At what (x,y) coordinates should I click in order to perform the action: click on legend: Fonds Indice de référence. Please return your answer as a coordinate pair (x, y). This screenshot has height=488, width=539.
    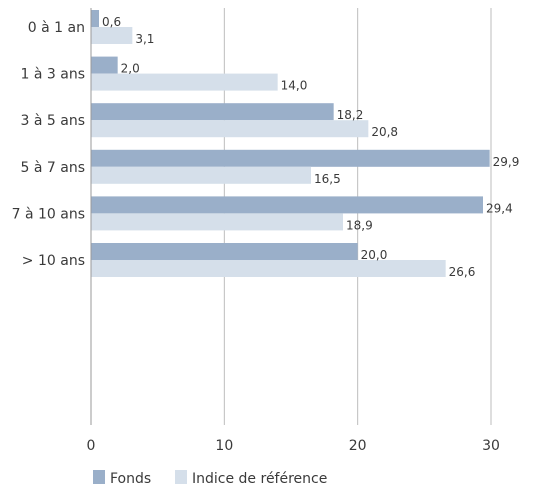
    Looking at the image, I should click on (210, 478).